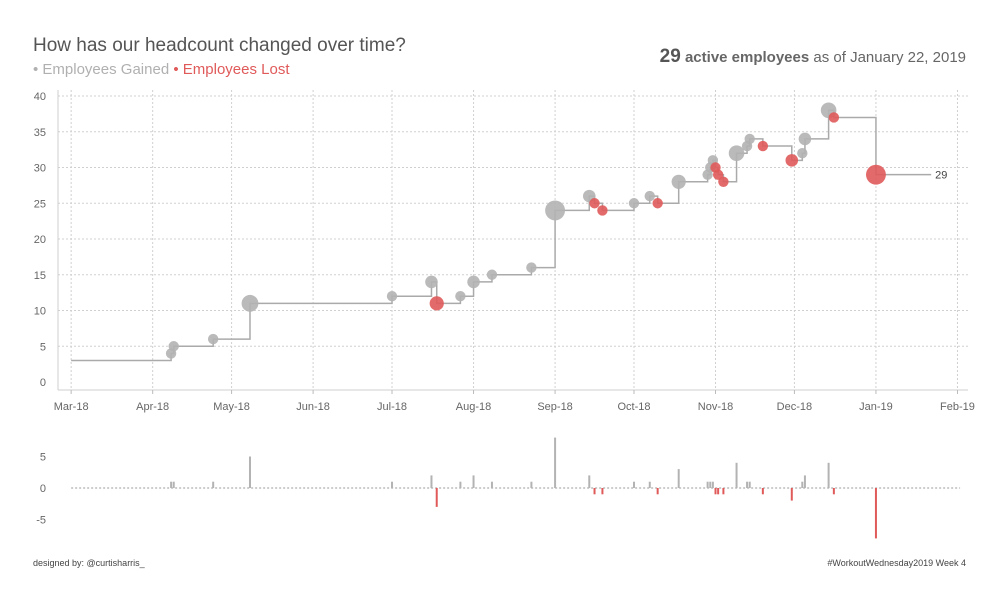 The height and width of the screenshot is (600, 1000). Describe the element at coordinates (43, 347) in the screenshot. I see `y-tick-label: 5` at that location.